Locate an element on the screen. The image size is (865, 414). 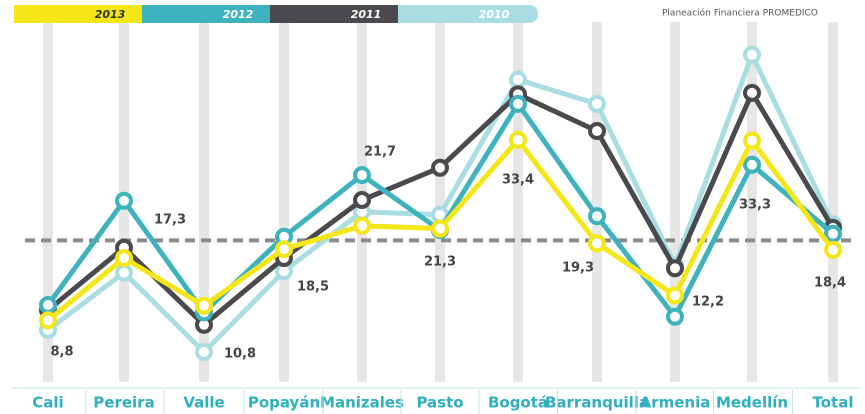
data-label: 10,8 is located at coordinates (240, 354).